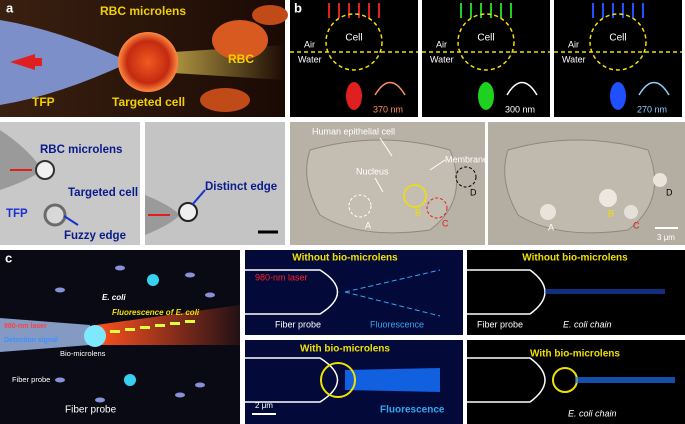 The height and width of the screenshot is (424, 685). What do you see at coordinates (31, 340) in the screenshot?
I see `label: Detection signal` at bounding box center [31, 340].